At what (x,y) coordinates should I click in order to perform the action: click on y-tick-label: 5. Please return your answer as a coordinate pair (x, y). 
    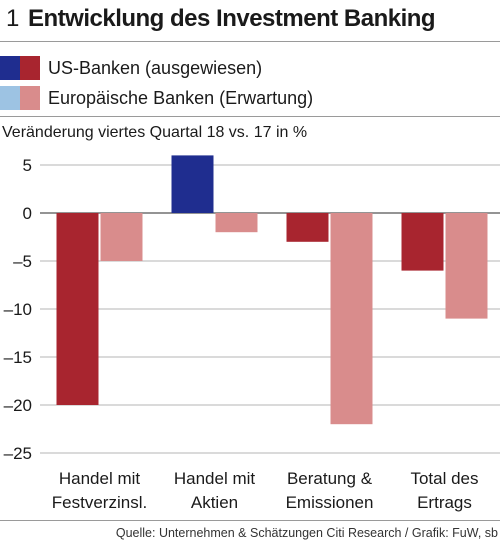
    Looking at the image, I should click on (27, 165).